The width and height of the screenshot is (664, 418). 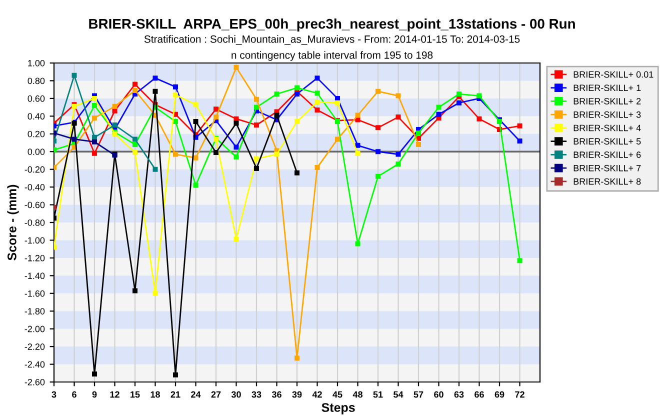 I want to click on legend-label: BRIER-SKILL+ 3, so click(x=607, y=114).